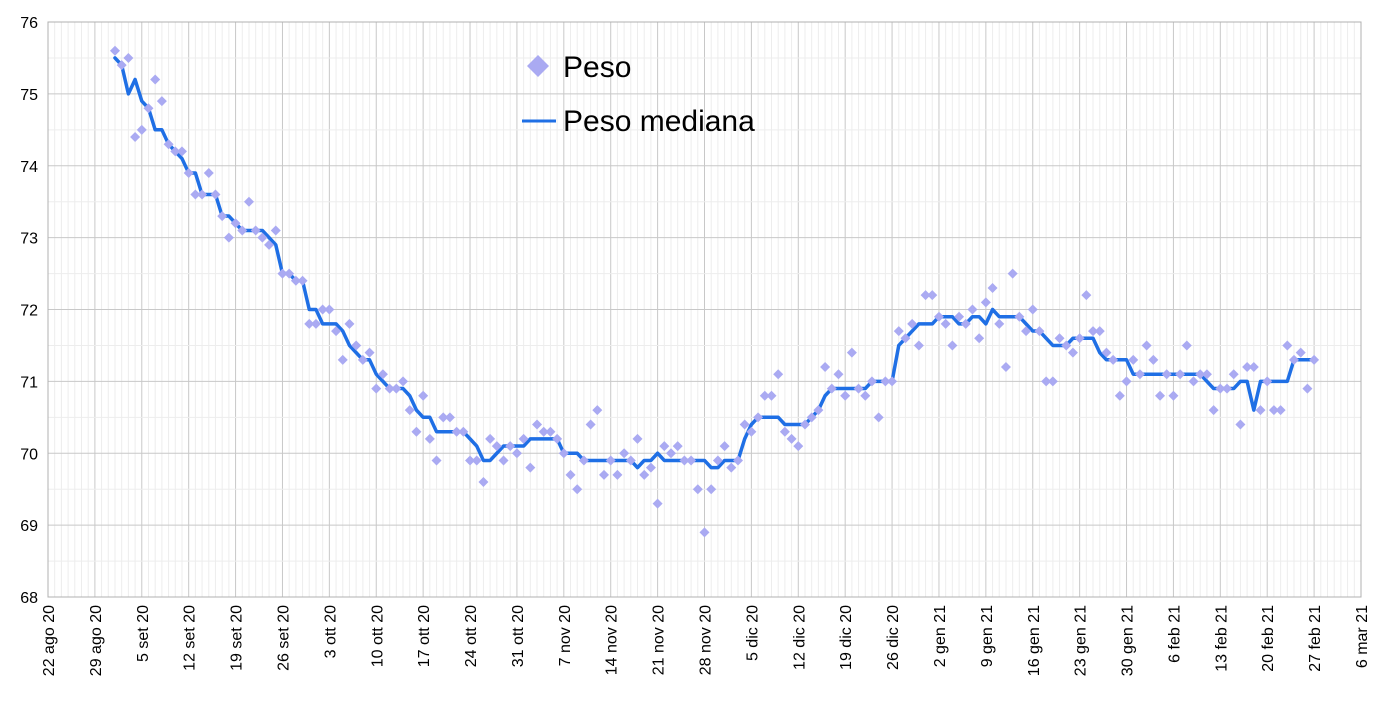 Image resolution: width=1376 pixels, height=713 pixels. Describe the element at coordinates (612, 640) in the screenshot. I see `x-tick-label: 14 nov 20` at that location.